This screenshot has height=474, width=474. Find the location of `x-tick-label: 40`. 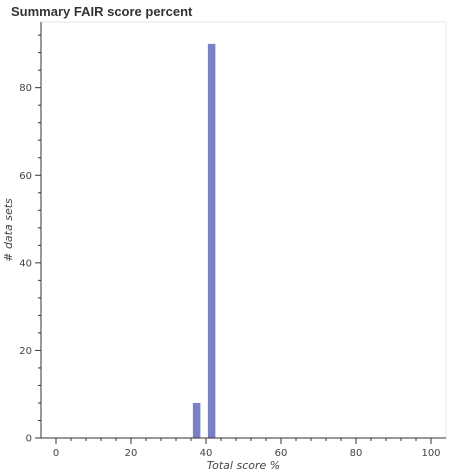

x-tick-label: 40 is located at coordinates (206, 453).